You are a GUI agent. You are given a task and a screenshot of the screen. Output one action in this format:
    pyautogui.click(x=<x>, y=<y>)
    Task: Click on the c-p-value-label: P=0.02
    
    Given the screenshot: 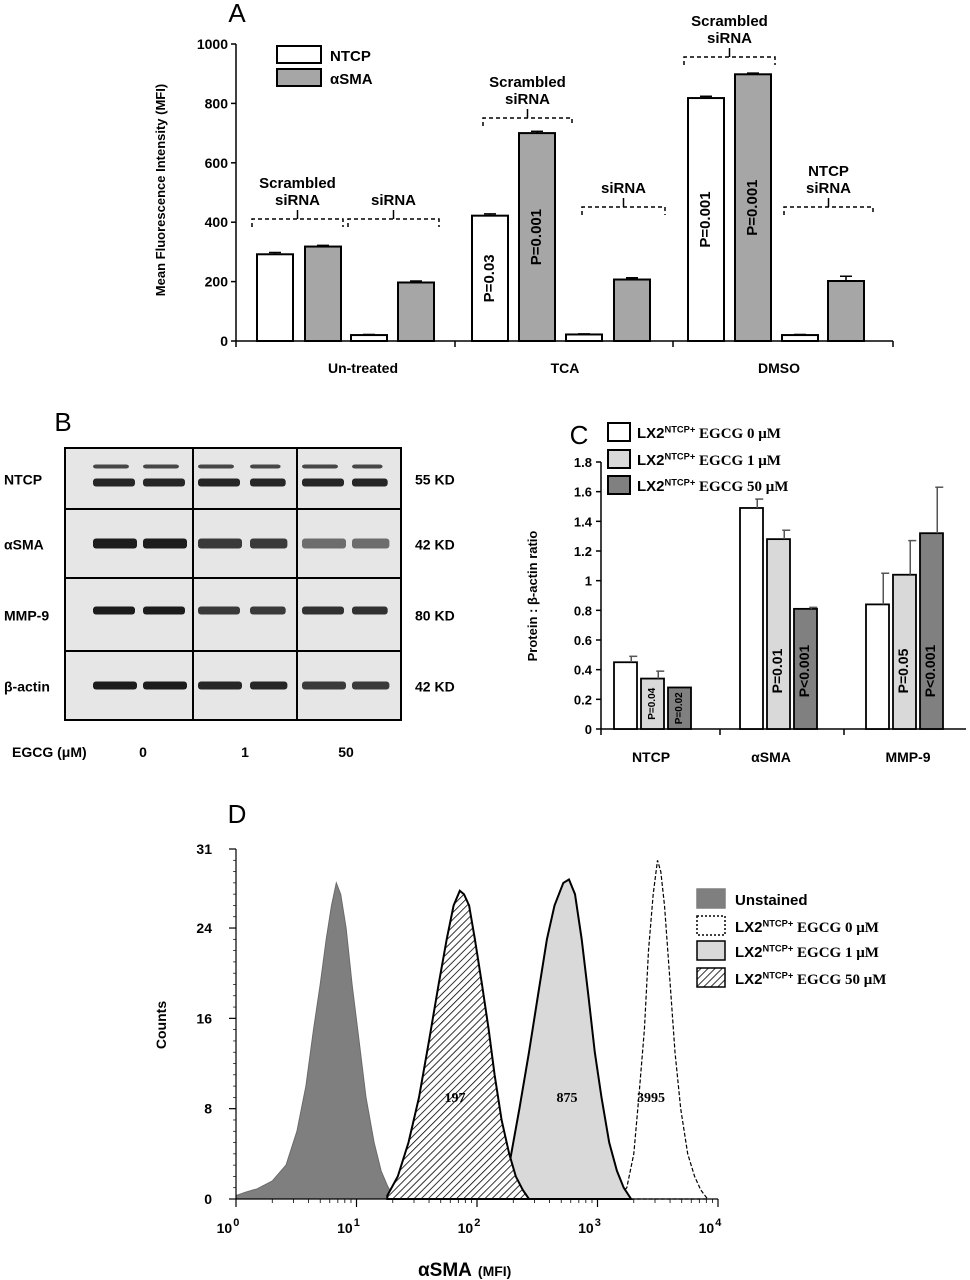 What is the action you would take?
    pyautogui.click(x=679, y=708)
    